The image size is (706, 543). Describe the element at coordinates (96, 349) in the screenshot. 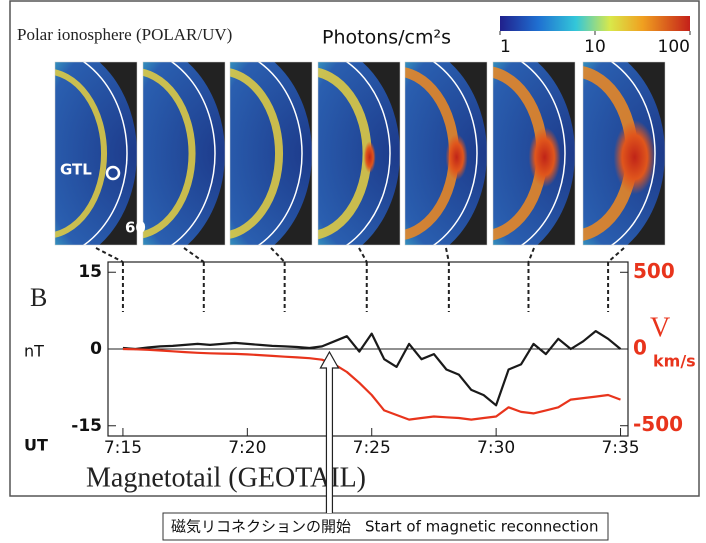

I see `y-tick-label: 0` at that location.